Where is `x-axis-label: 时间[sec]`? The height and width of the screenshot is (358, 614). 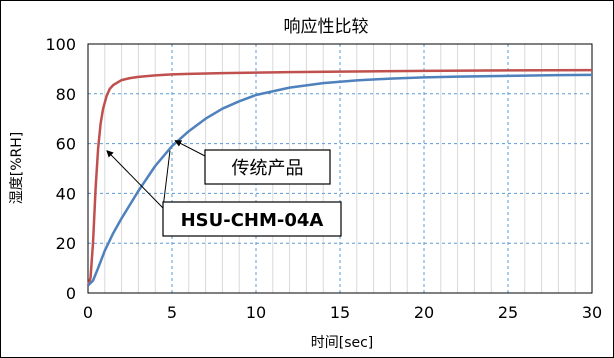 x-axis-label: 时间[sec] is located at coordinates (342, 343).